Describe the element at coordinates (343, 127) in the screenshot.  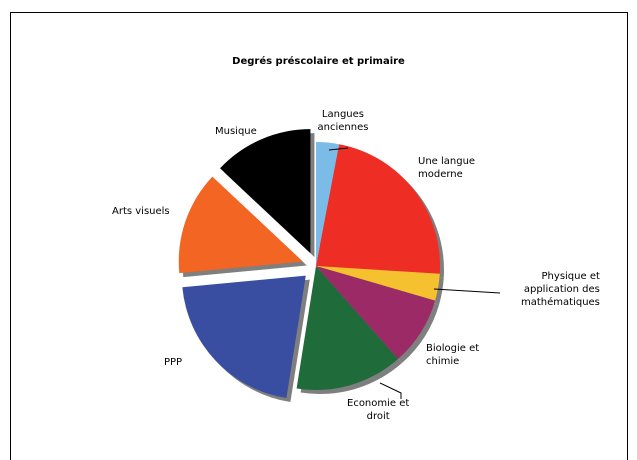
I see `slice-label-line: anciennes` at that location.